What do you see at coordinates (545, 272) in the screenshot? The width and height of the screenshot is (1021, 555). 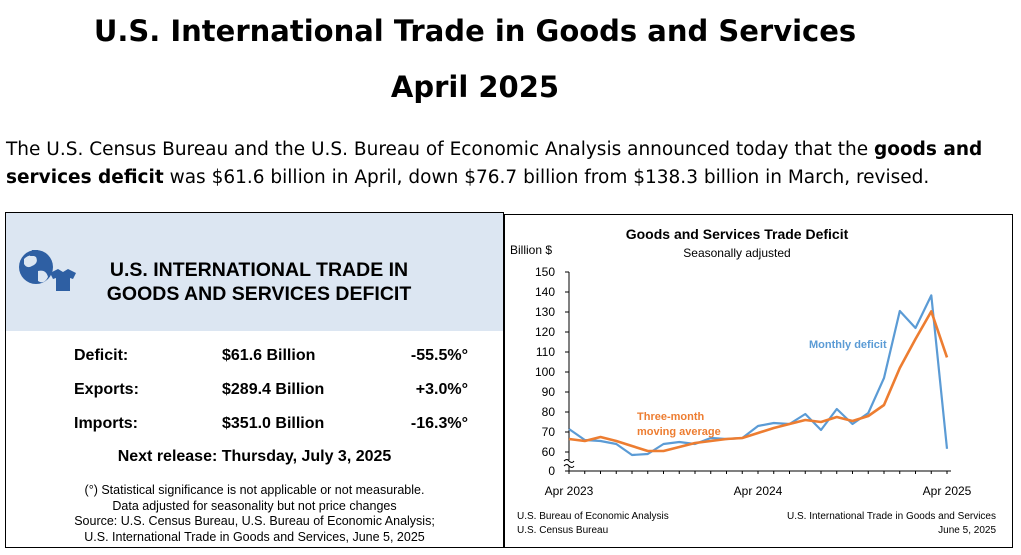 I see `y-tick-label: 150` at bounding box center [545, 272].